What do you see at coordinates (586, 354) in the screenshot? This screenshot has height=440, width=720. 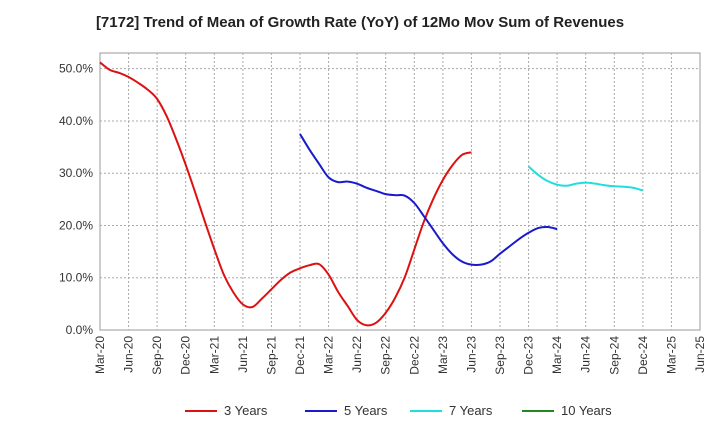 I see `x-tick-label: Jun-24` at bounding box center [586, 354].